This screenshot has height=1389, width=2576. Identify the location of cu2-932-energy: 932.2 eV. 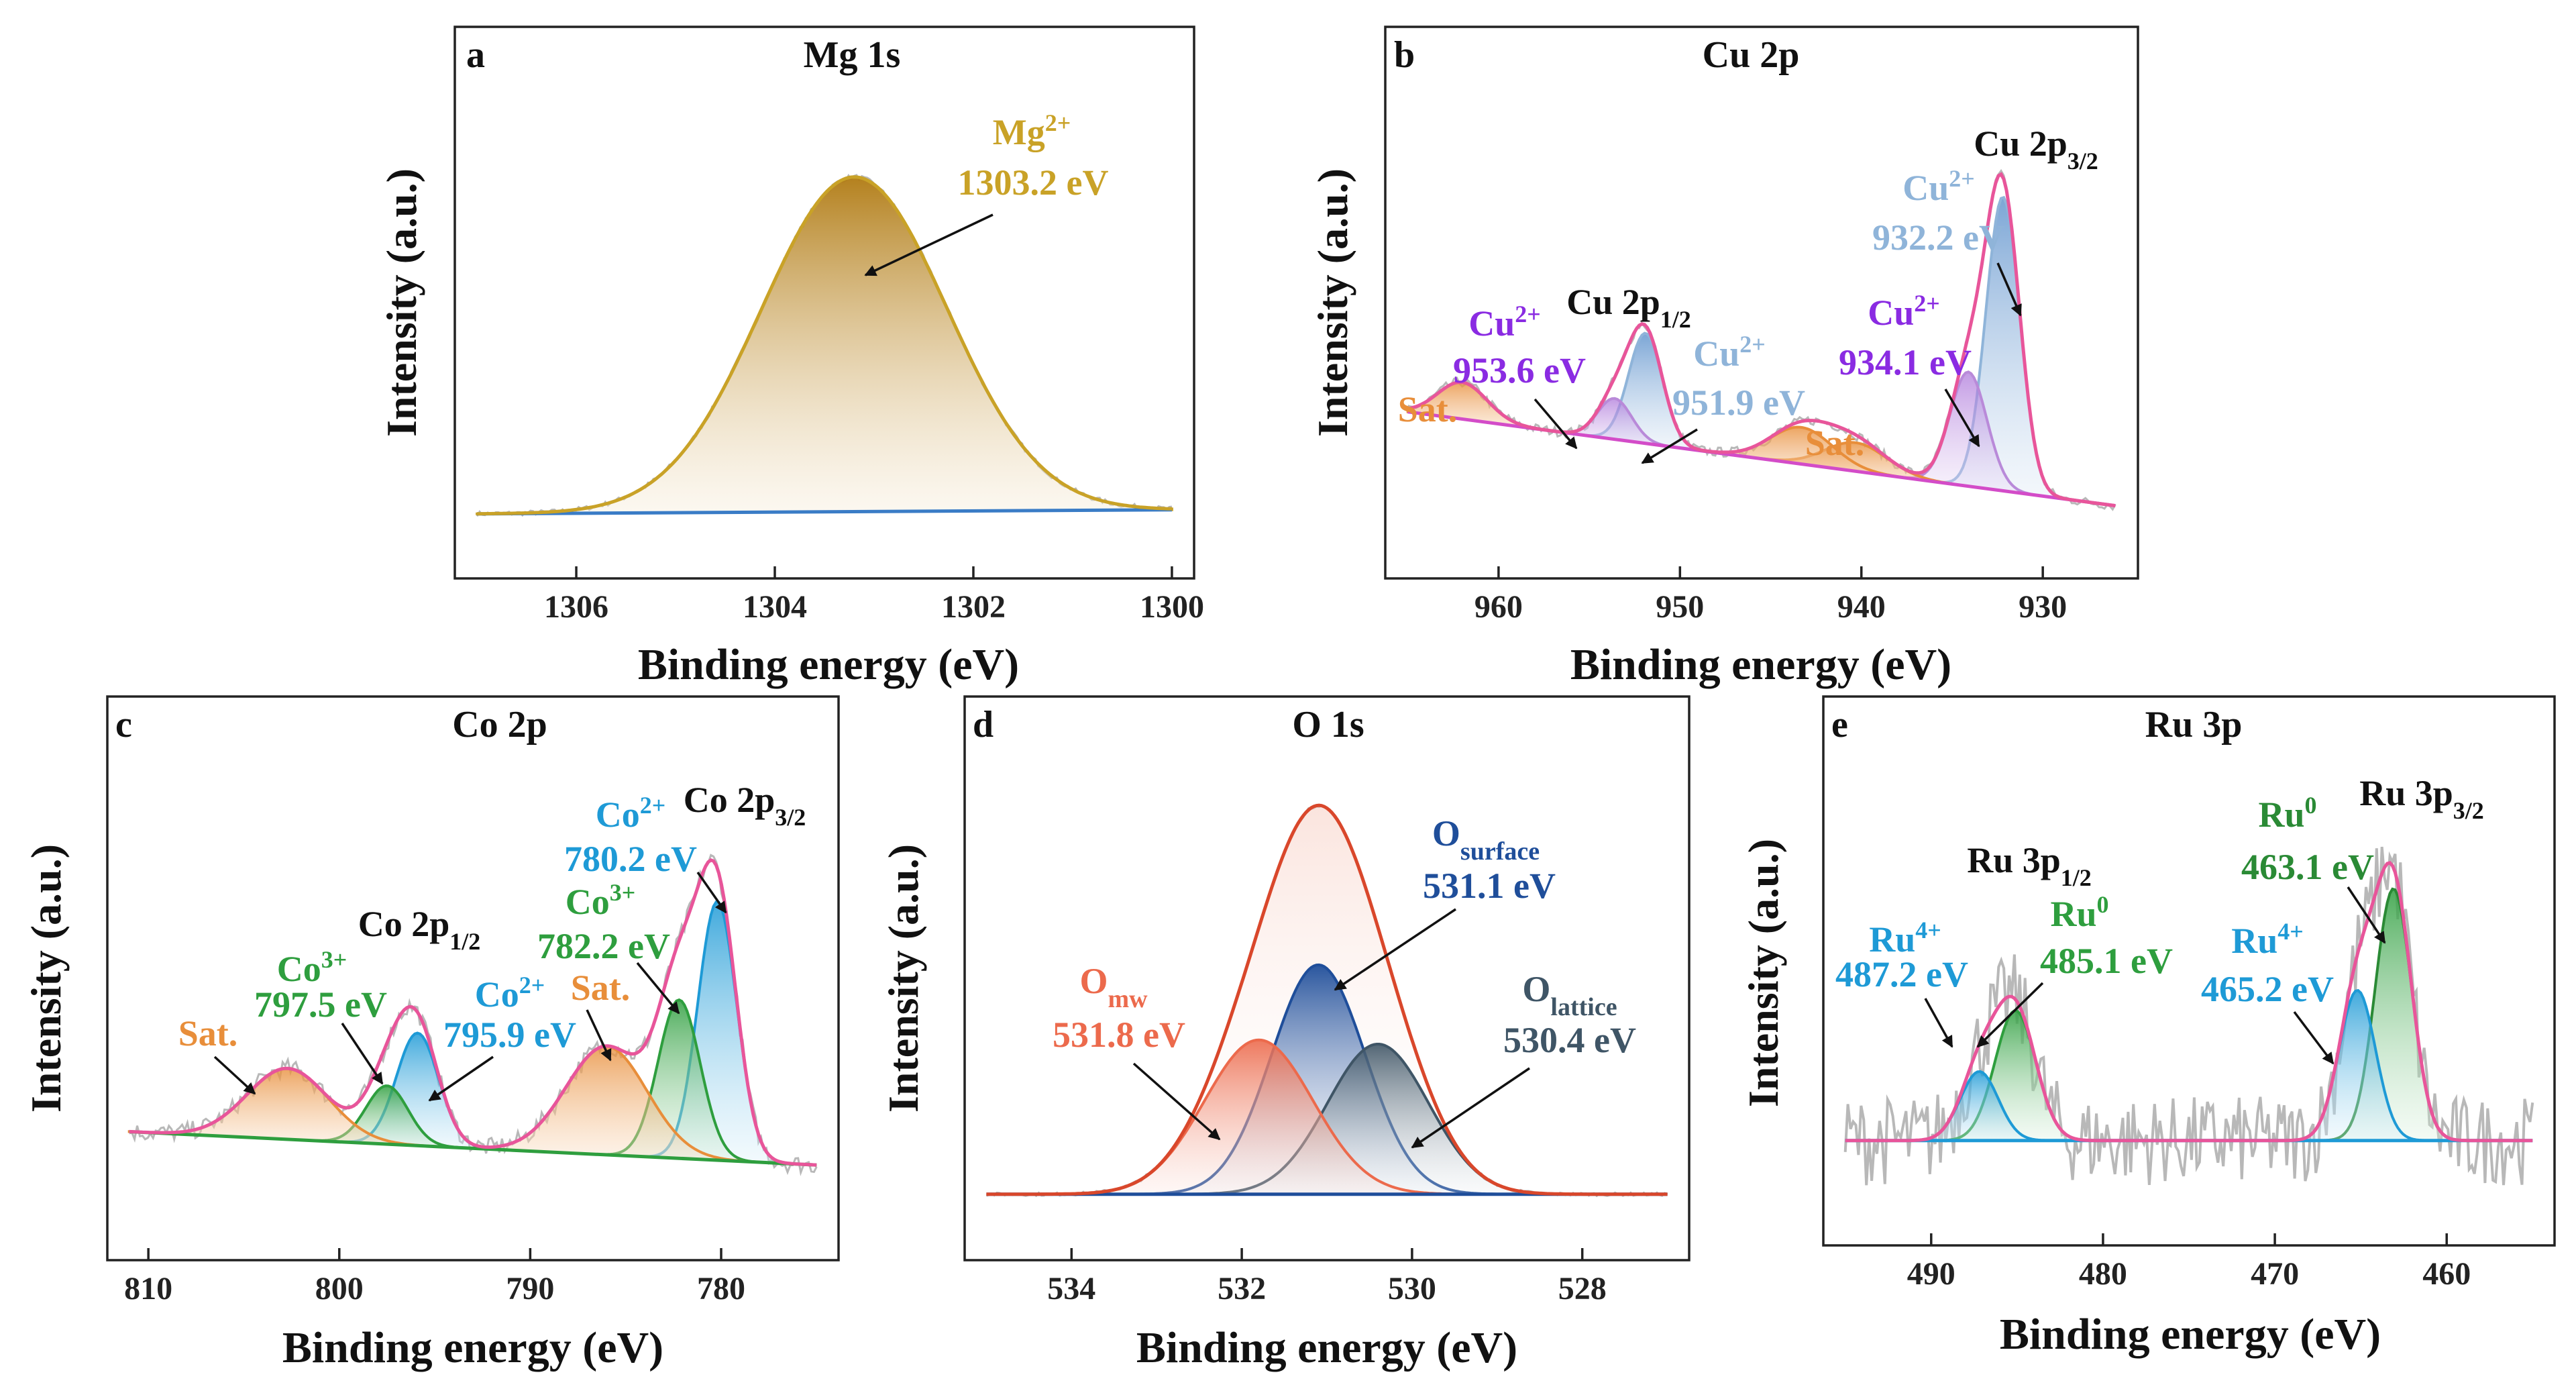
(1938, 238).